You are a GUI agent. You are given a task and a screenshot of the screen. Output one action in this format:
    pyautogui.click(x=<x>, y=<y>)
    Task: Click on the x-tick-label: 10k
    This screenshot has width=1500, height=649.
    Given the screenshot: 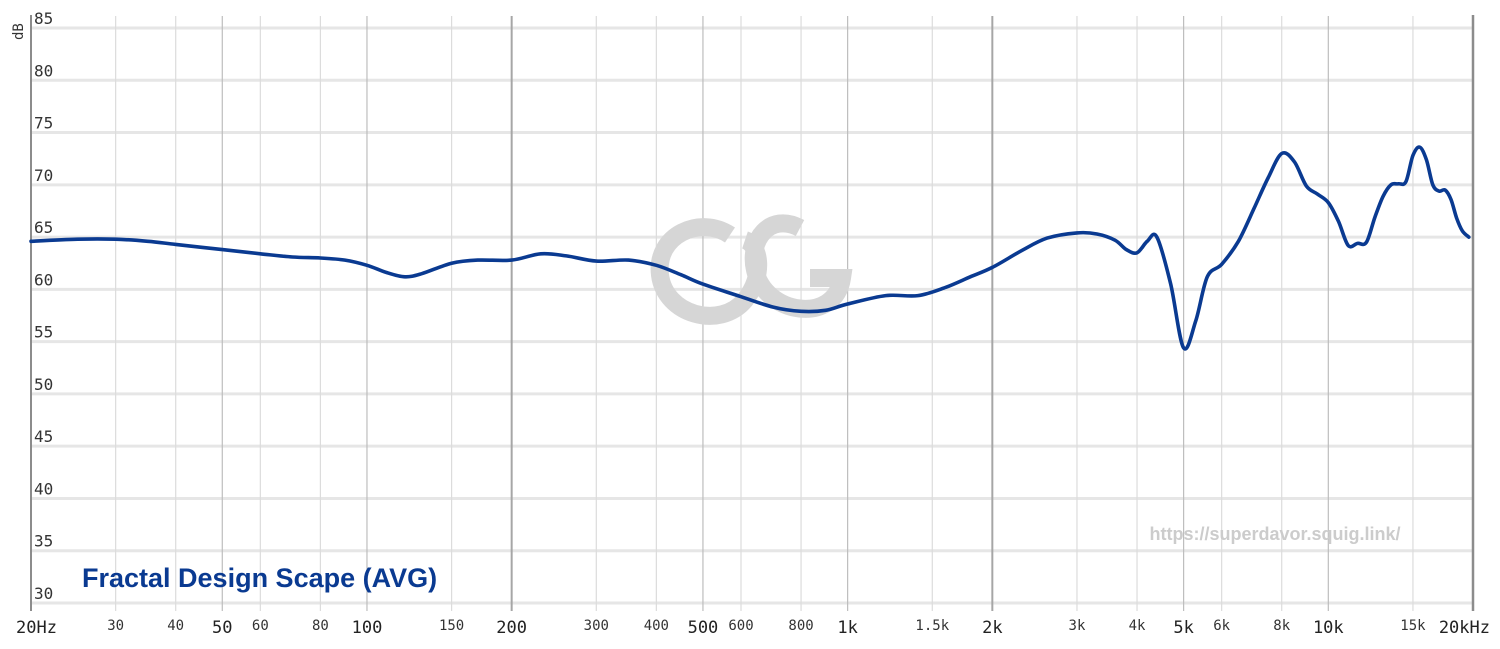 What is the action you would take?
    pyautogui.click(x=1328, y=628)
    